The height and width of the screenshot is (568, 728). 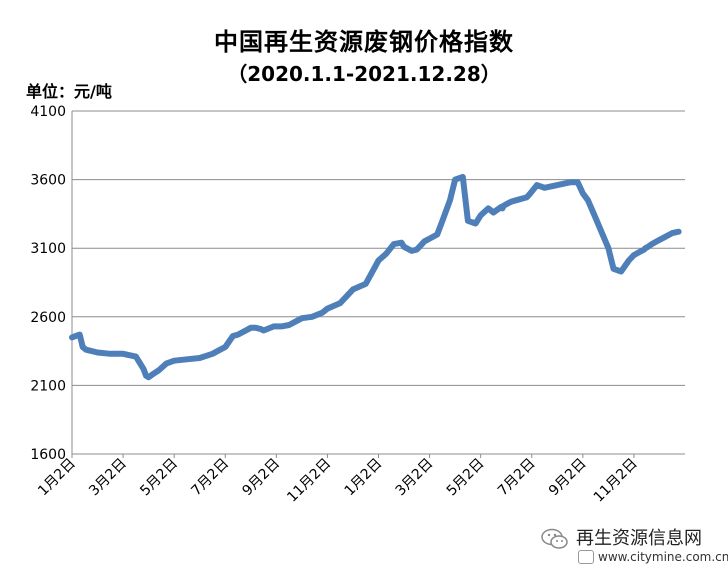 What do you see at coordinates (554, 538) in the screenshot?
I see `wechat-icon` at bounding box center [554, 538].